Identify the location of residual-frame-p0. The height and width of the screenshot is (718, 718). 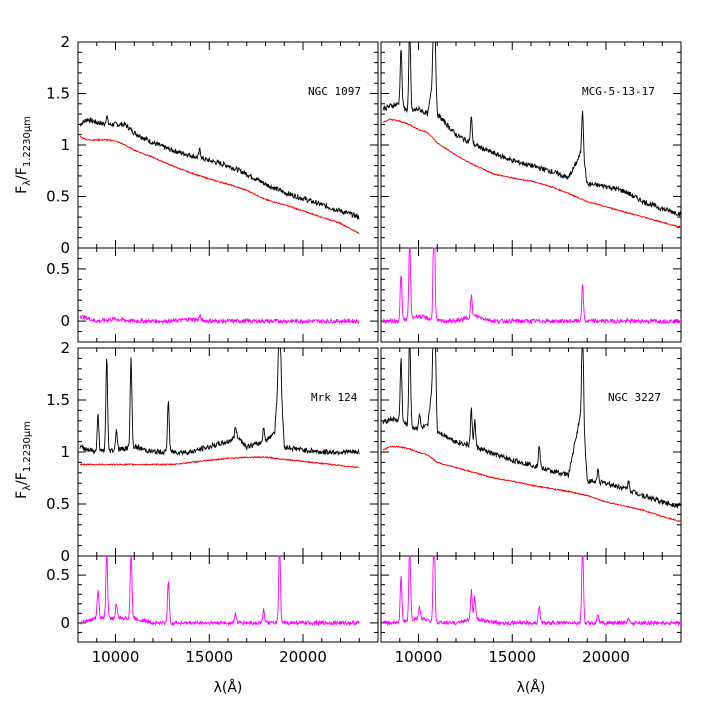
(228, 295).